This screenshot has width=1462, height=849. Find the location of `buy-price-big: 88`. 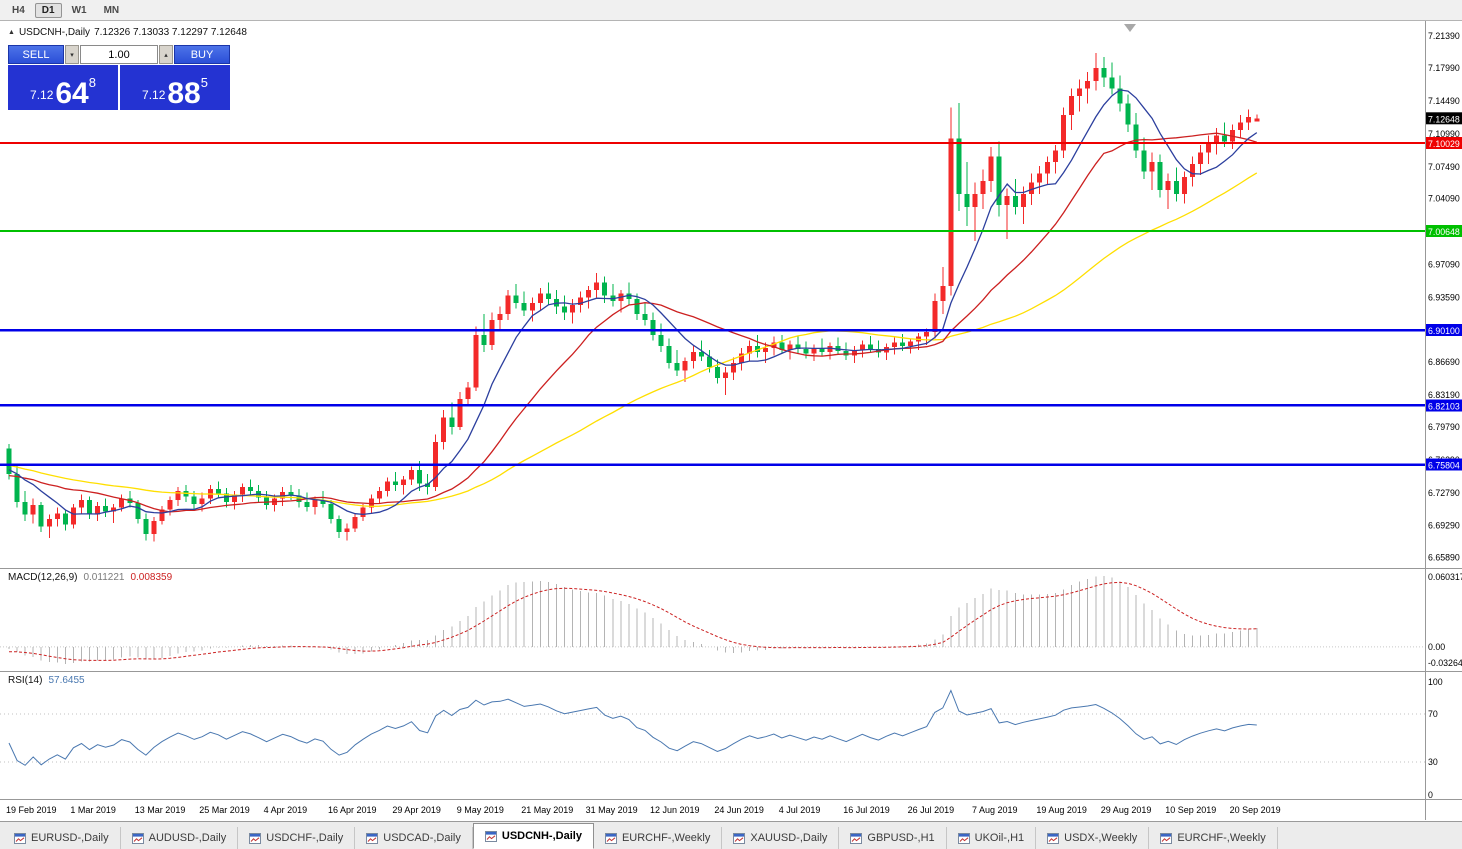

buy-price-big: 88 is located at coordinates (184, 93).